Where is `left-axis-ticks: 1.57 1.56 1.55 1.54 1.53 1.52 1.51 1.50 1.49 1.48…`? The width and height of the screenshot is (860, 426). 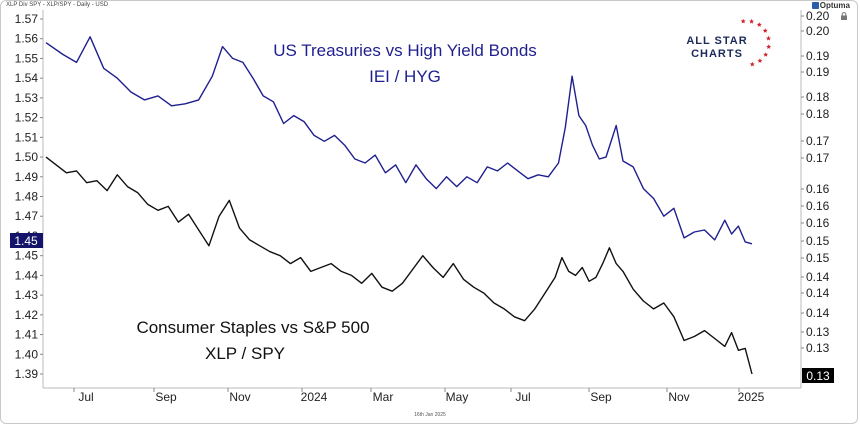
left-axis-ticks: 1.57 1.56 1.55 1.54 1.53 1.52 1.51 1.50 1.49 1.48… is located at coordinates (29, 196).